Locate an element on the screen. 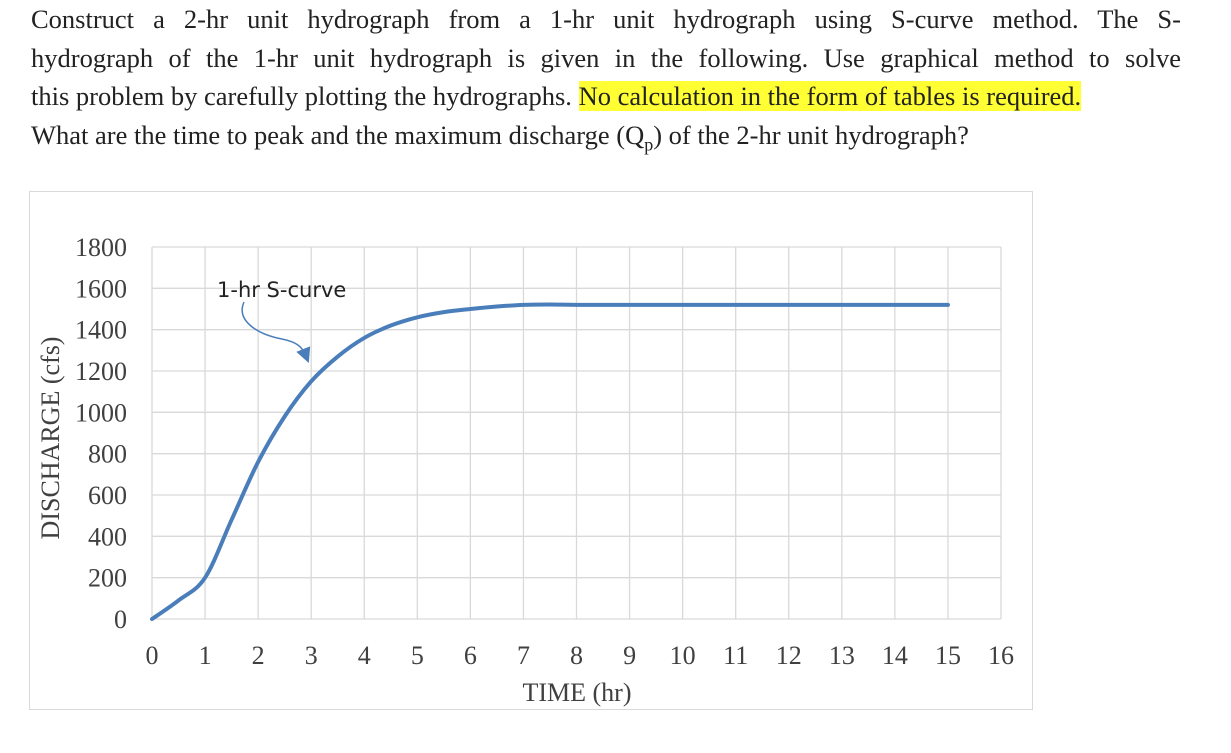 This screenshot has height=753, width=1231. y-tick-label: 1800 is located at coordinates (101, 247).